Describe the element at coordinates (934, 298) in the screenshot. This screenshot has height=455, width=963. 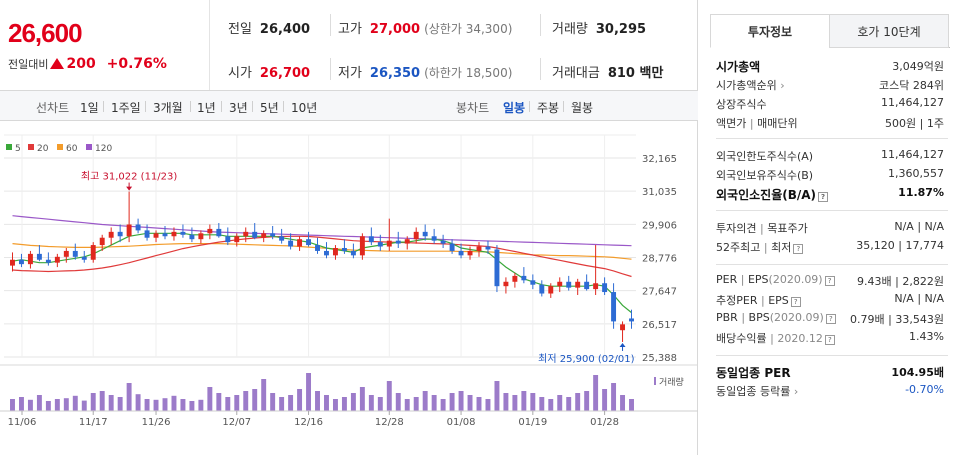
I see `est-eps-value: N/A` at that location.